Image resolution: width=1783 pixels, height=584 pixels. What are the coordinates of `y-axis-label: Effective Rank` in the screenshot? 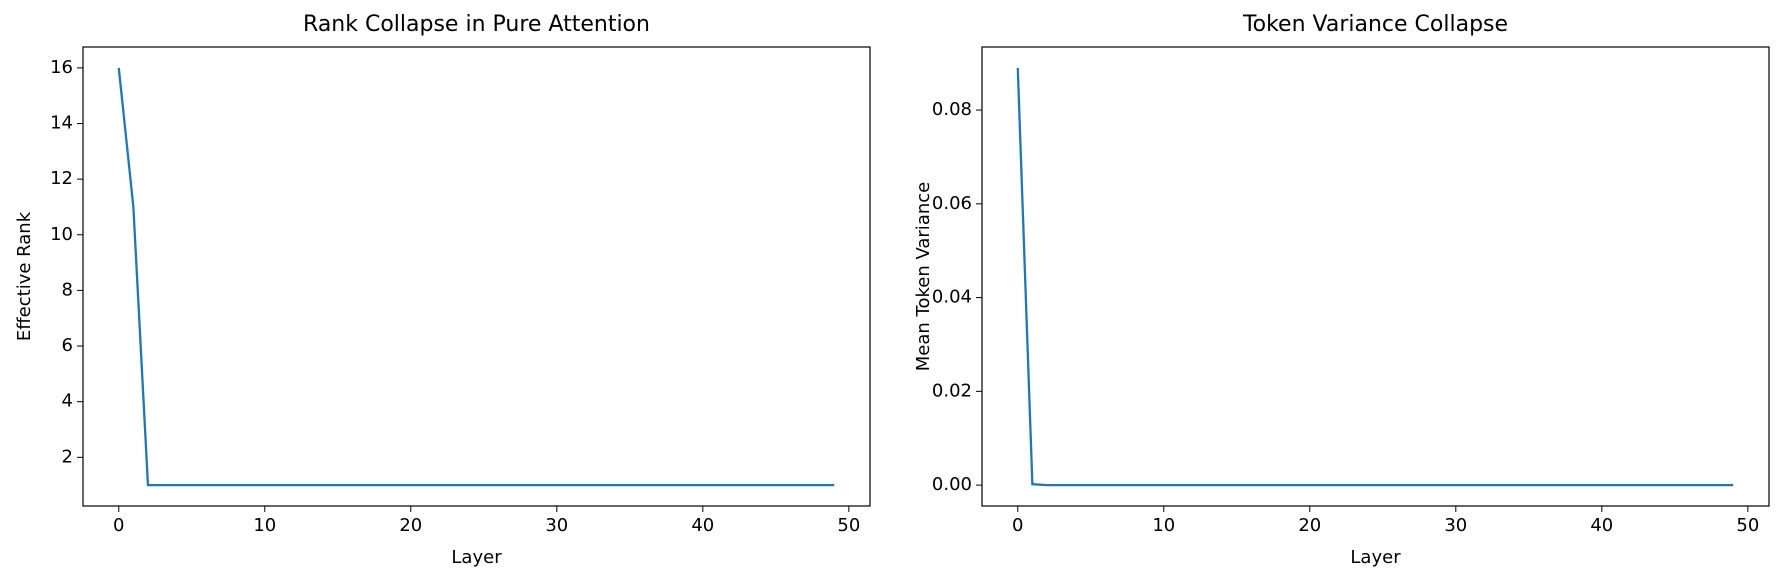 It's located at (24, 276).